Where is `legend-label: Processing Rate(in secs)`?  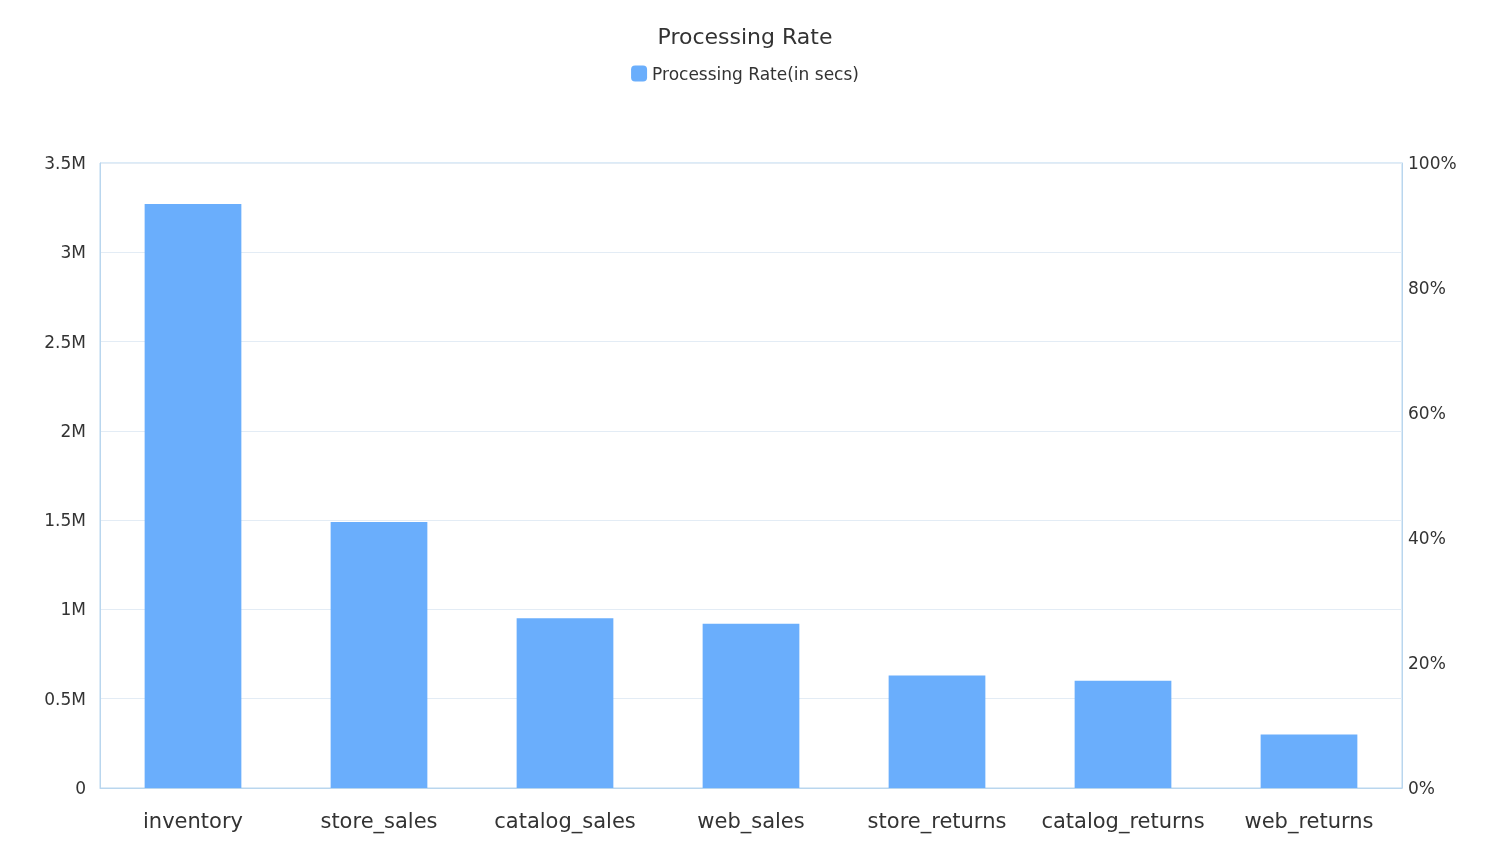 legend-label: Processing Rate(in secs) is located at coordinates (755, 73).